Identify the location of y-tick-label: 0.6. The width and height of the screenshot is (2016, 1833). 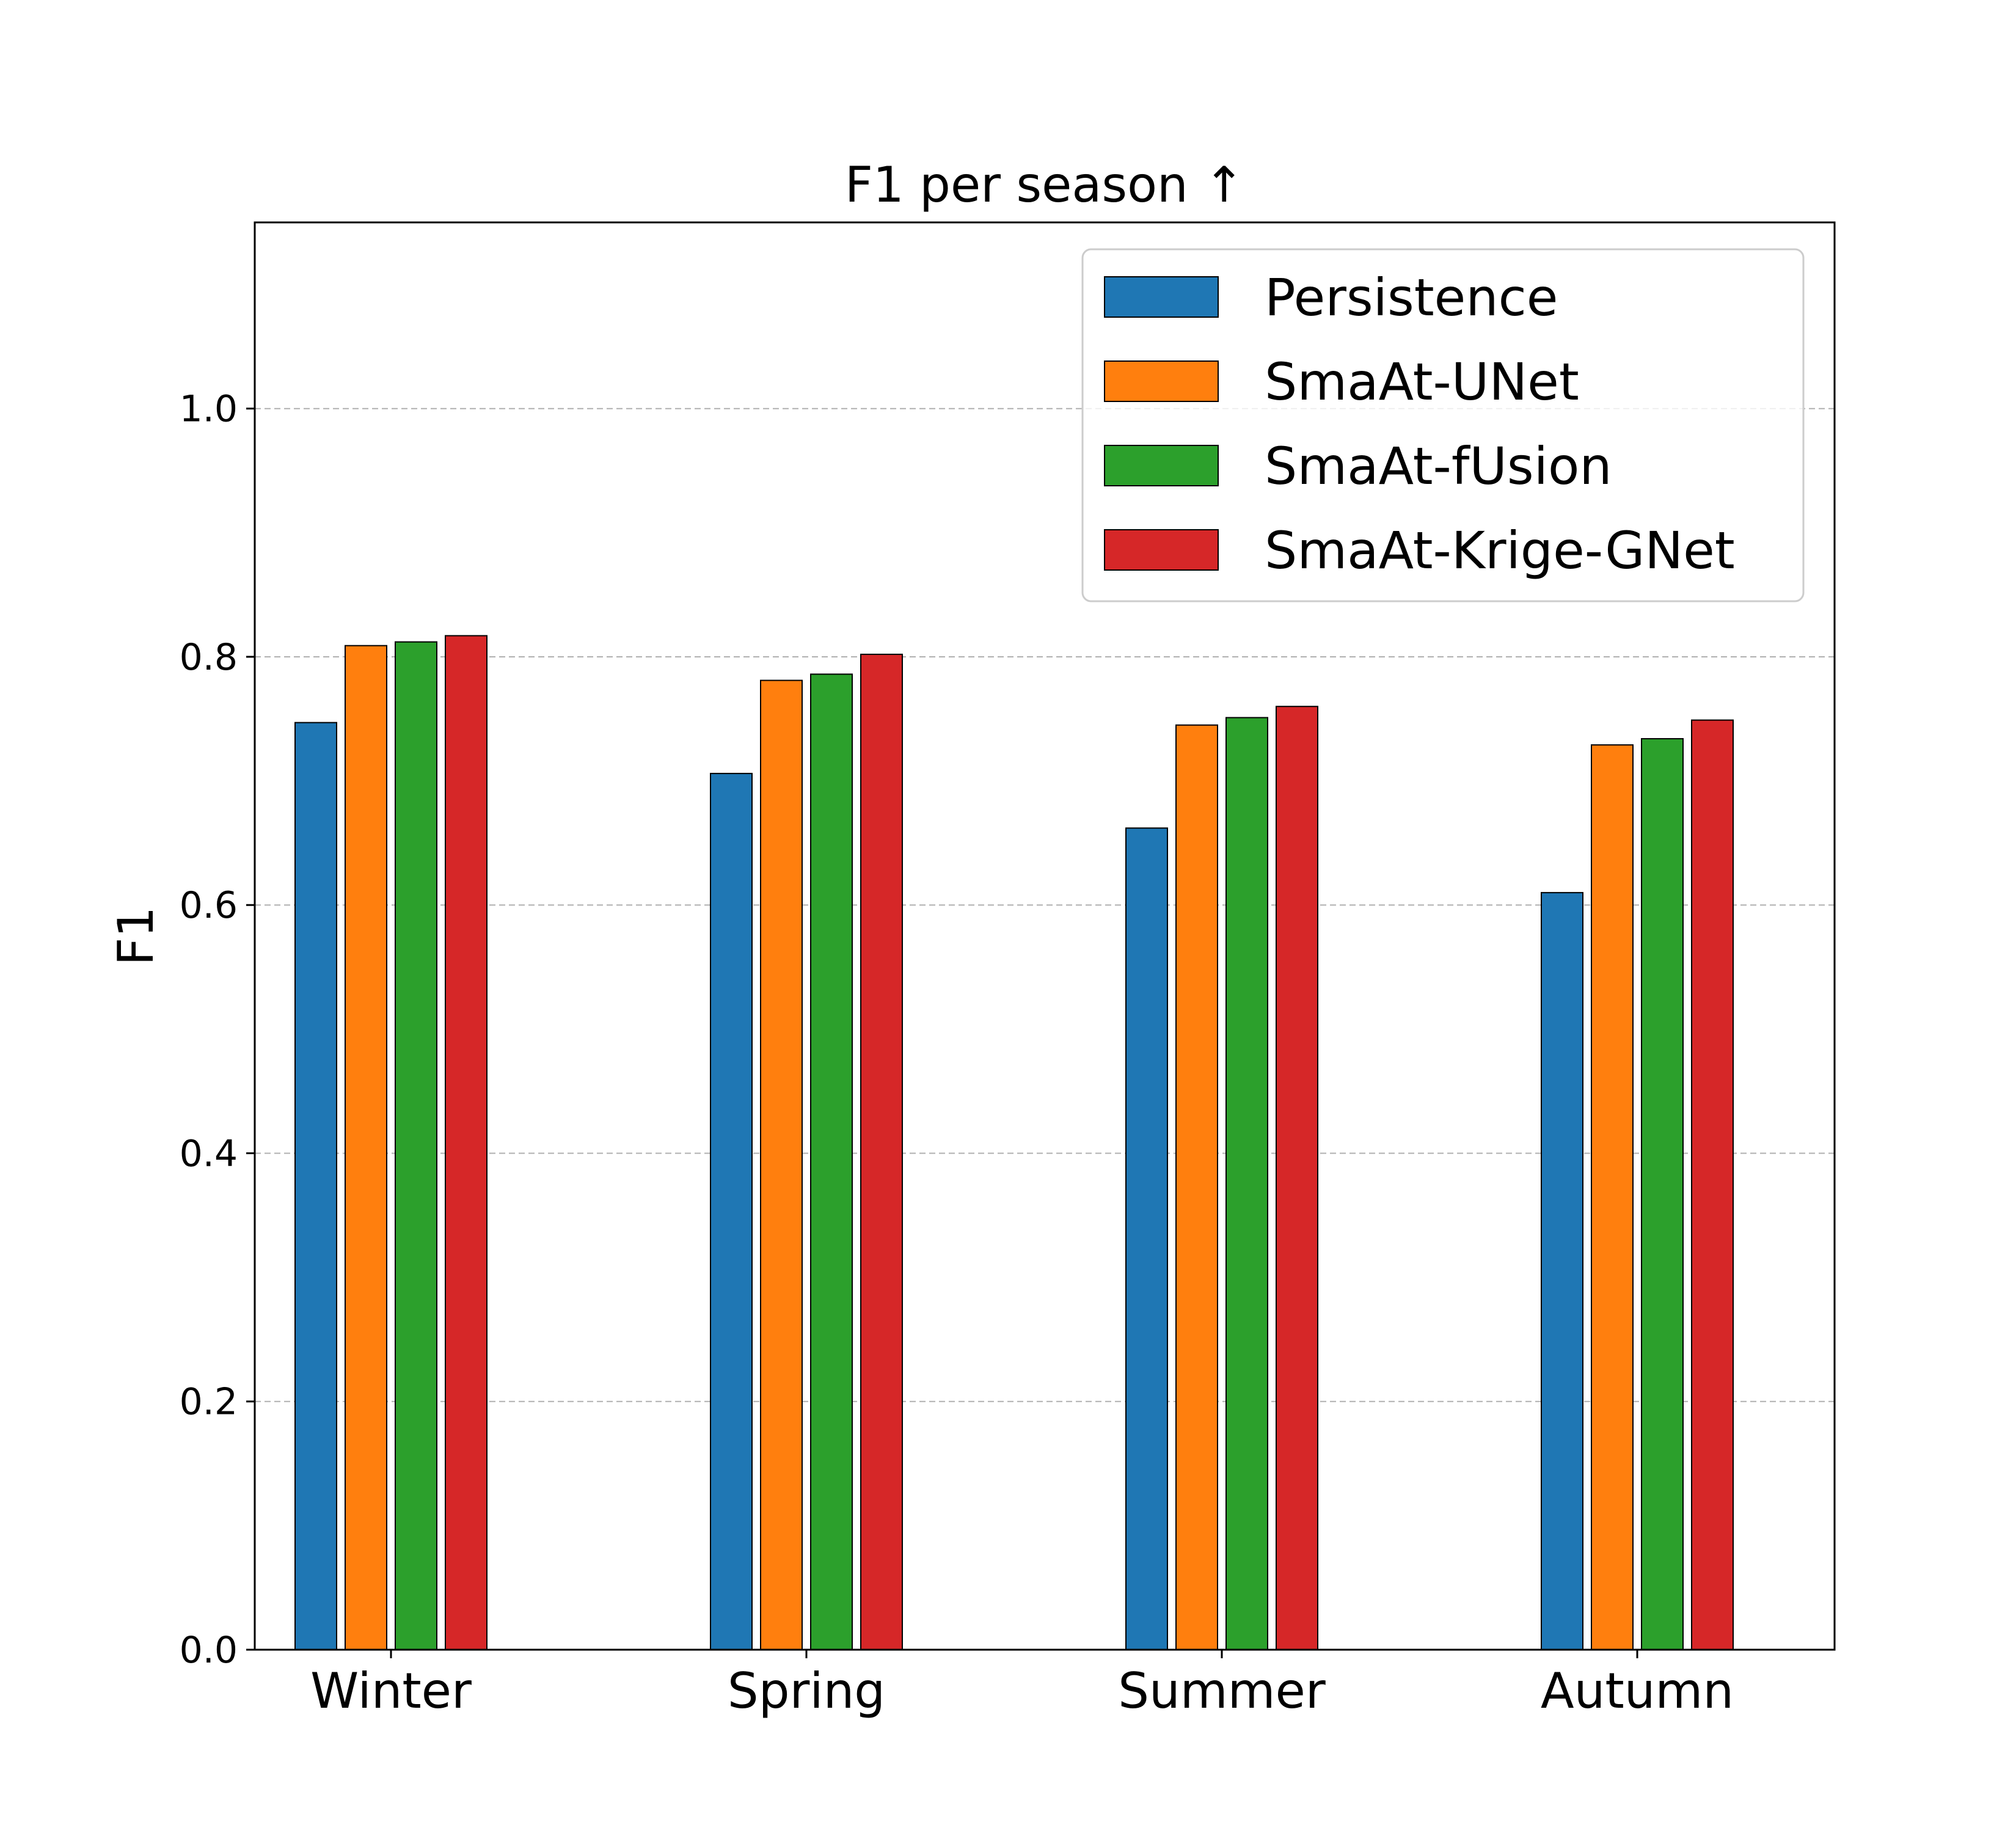
(209, 905).